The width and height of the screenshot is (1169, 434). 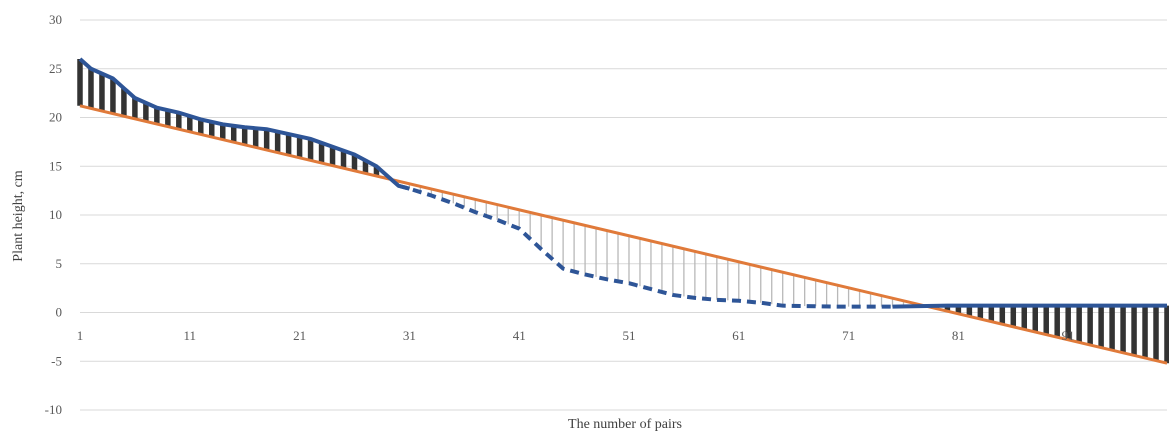 I want to click on x-axis-title: The number of pairs, so click(x=625, y=424).